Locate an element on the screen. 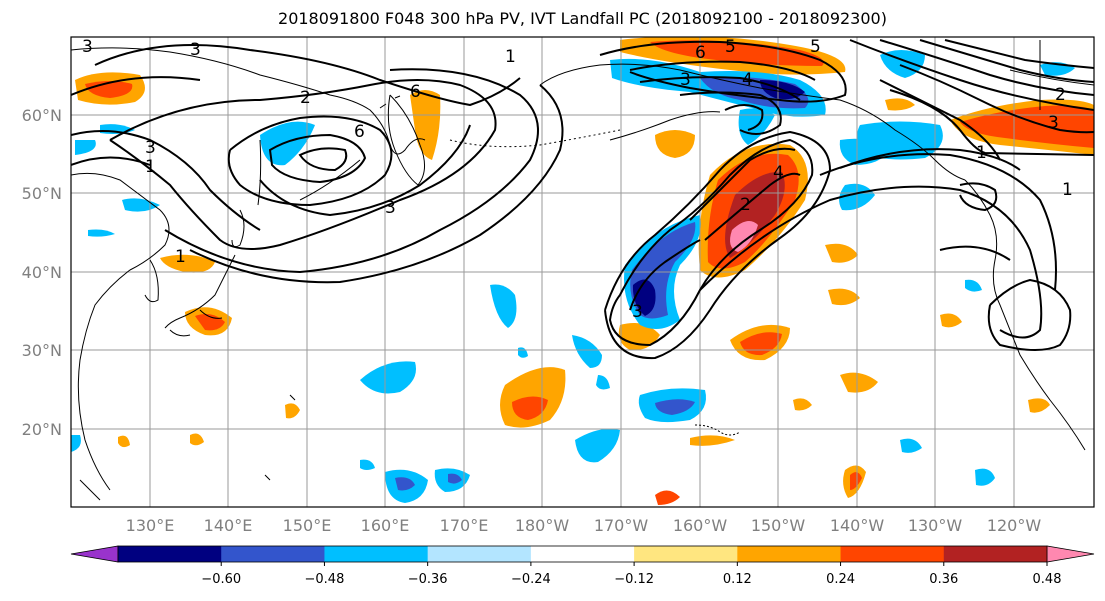 This screenshot has width=1105, height=601. colorbar-tick-label: 0.36 is located at coordinates (943, 579).